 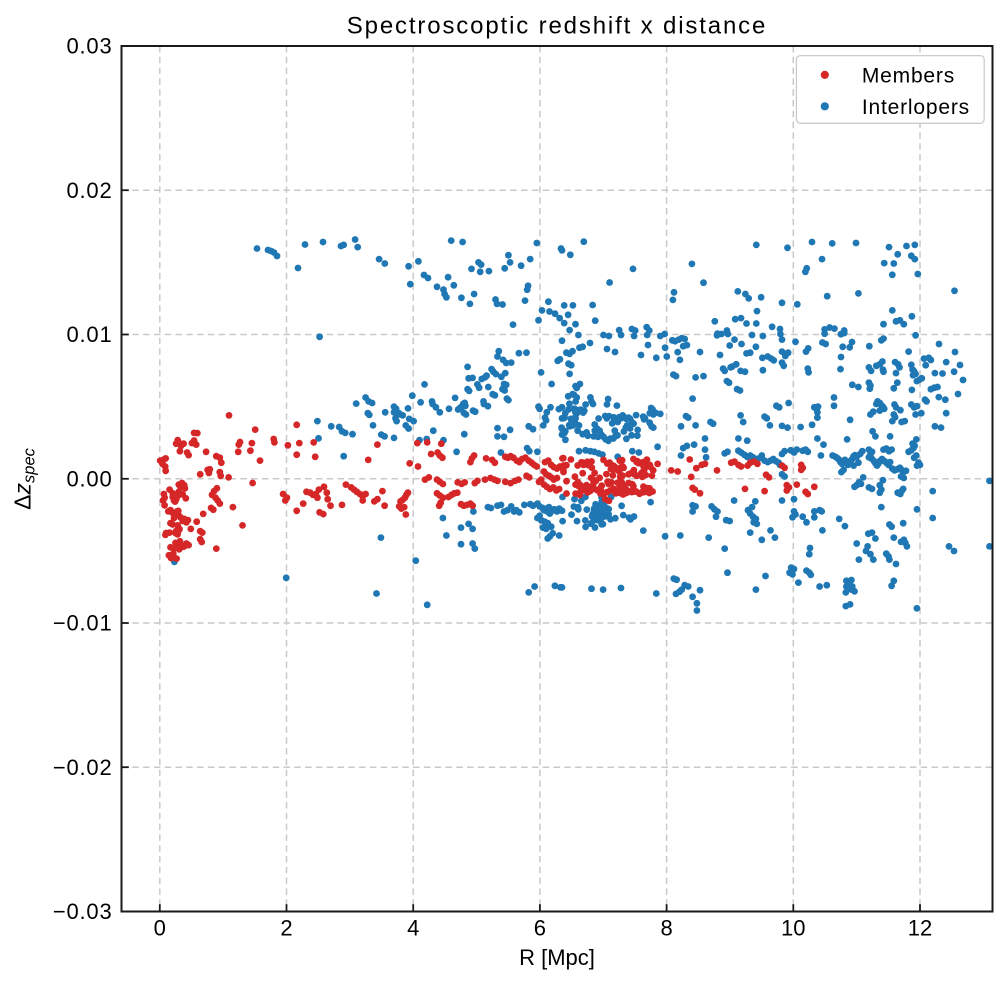 I want to click on svg-text: −0.01, so click(x=83, y=623).